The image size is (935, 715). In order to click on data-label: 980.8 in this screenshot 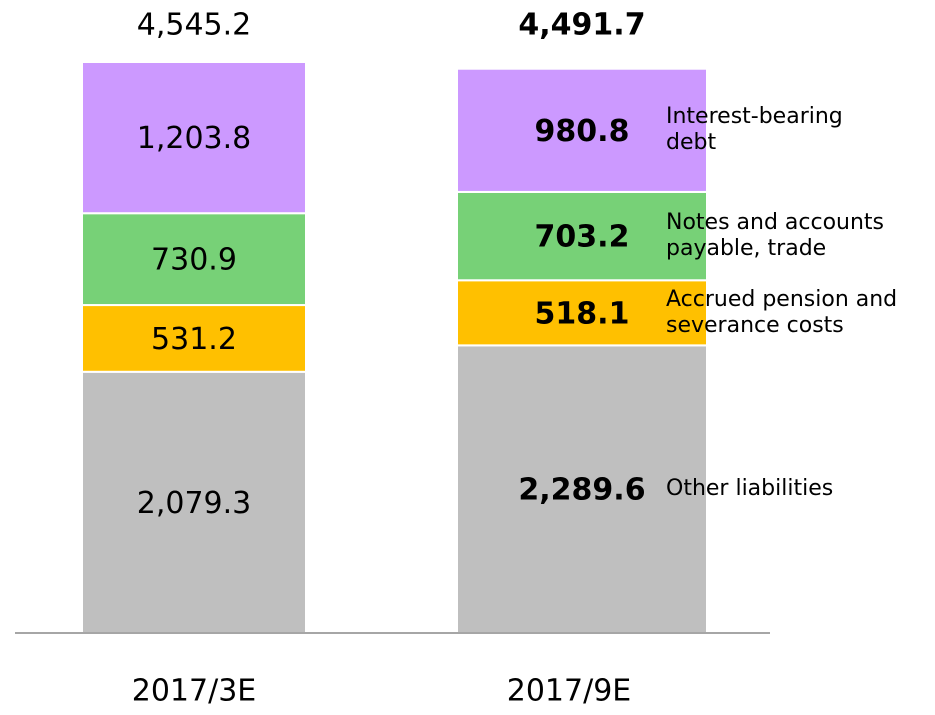, I will do `click(582, 131)`.